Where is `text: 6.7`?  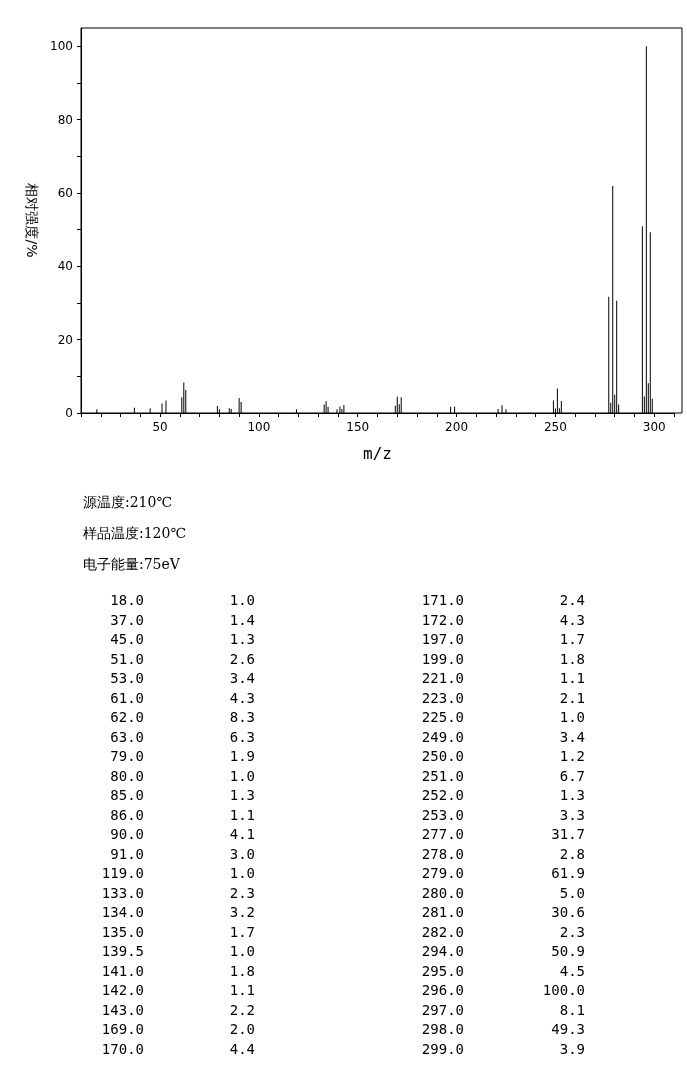
text: 6.7 is located at coordinates (571, 775).